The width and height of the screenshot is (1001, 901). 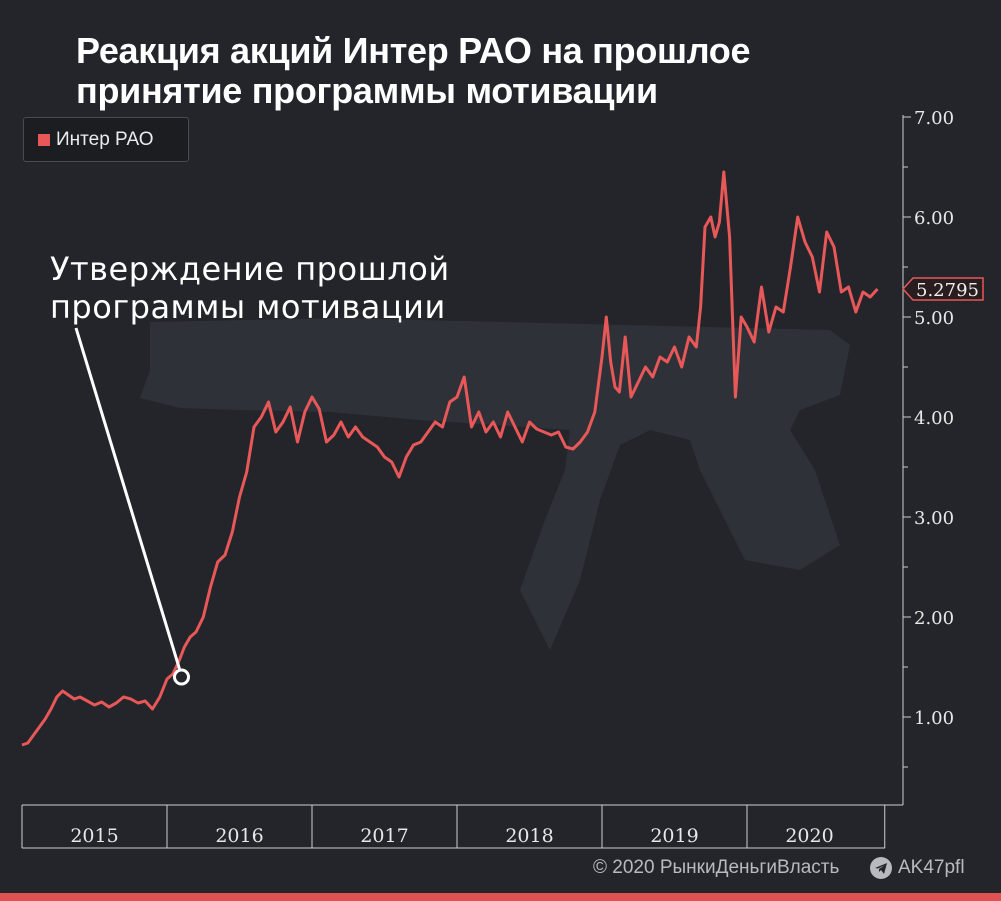 What do you see at coordinates (934, 218) in the screenshot?
I see `y-tick-label-6.00: 6.00` at bounding box center [934, 218].